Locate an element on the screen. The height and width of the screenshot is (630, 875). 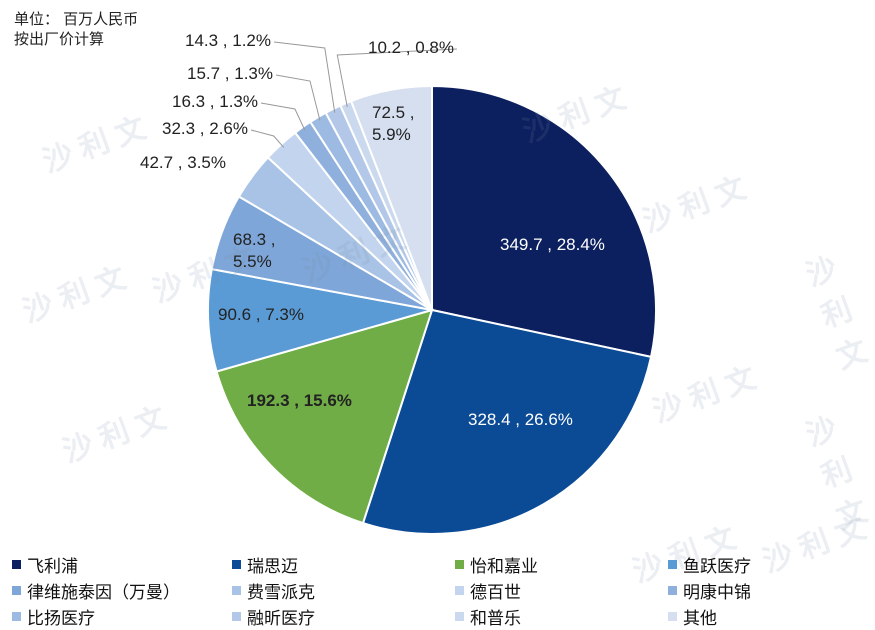
data-label: 349.7 , 28.4% is located at coordinates (552, 244).